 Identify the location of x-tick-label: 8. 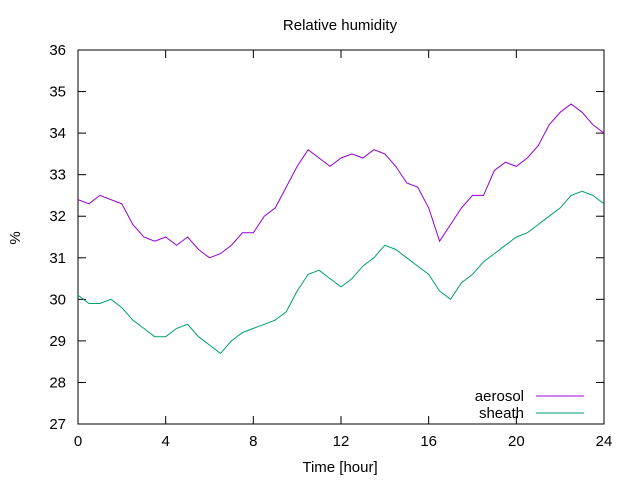
(253, 441).